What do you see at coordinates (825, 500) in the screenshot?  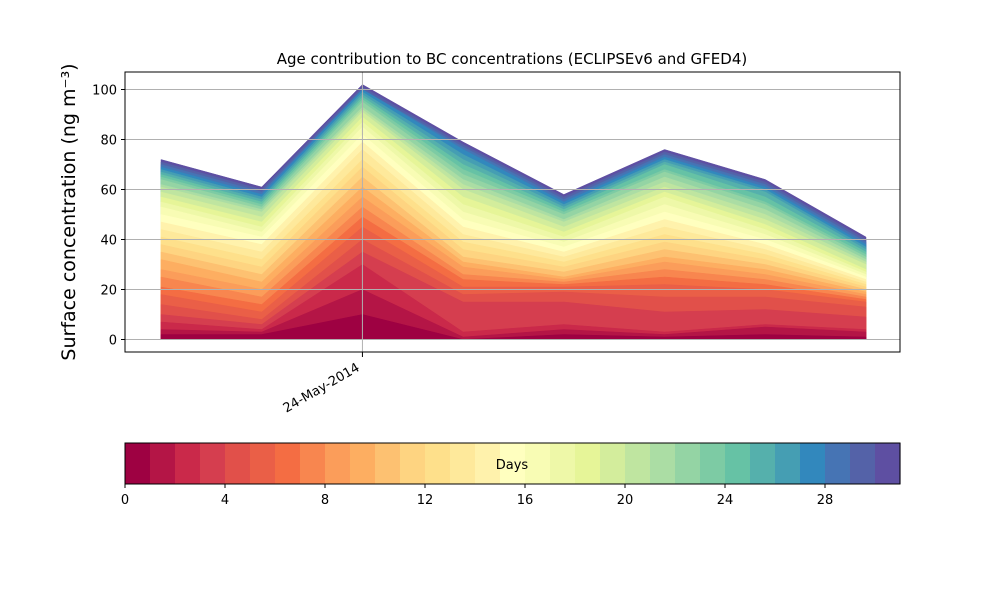 I see `colorbar-tick-label: 28` at bounding box center [825, 500].